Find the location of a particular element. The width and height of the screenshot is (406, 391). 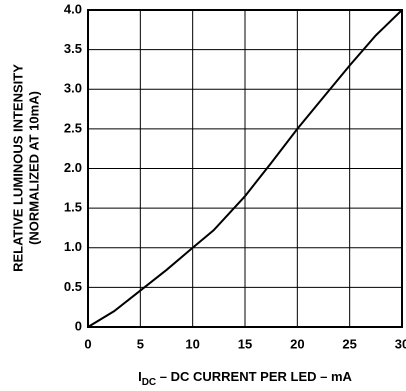

y-tick-label: 4.0 is located at coordinates (73, 8).